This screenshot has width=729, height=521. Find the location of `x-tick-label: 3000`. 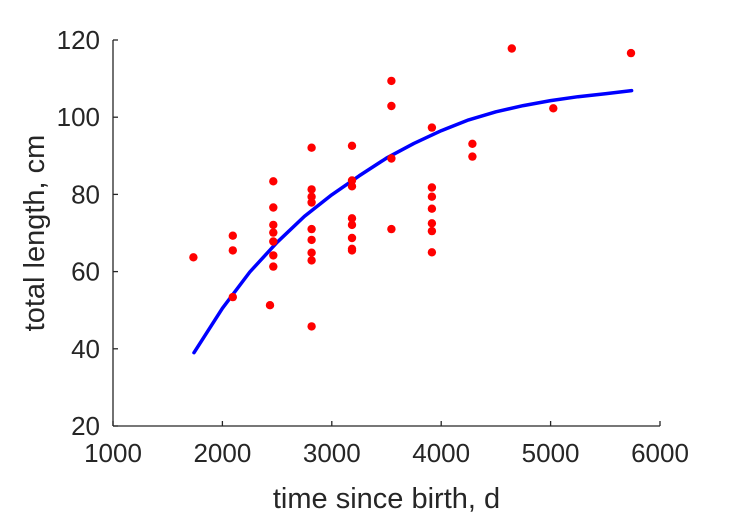

x-tick-label: 3000 is located at coordinates (332, 453).